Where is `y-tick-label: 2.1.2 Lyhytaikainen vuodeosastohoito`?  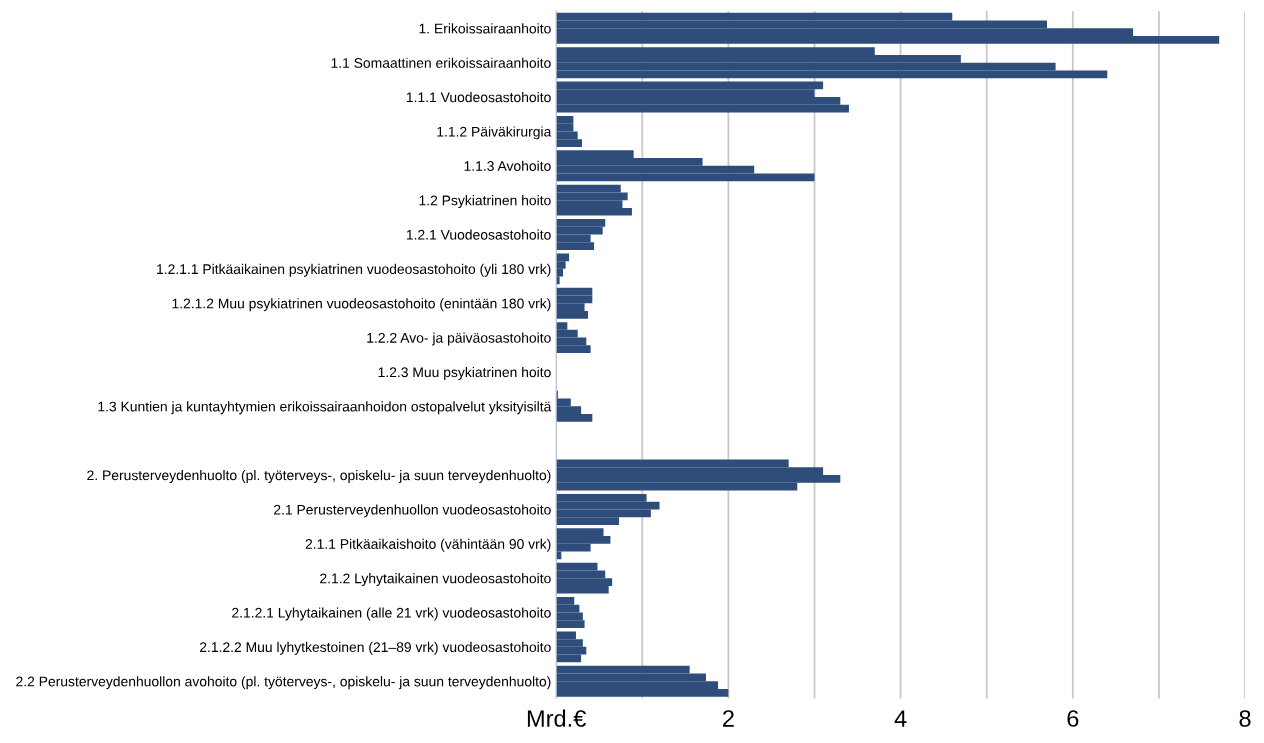
y-tick-label: 2.1.2 Lyhytaikainen vuodeosastohoito is located at coordinates (435, 580).